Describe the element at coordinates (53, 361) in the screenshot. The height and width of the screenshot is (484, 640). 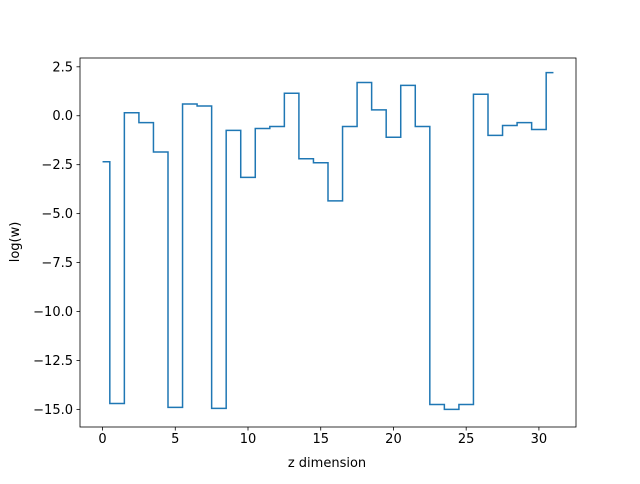
I see `y-tick-label: −12.5` at that location.